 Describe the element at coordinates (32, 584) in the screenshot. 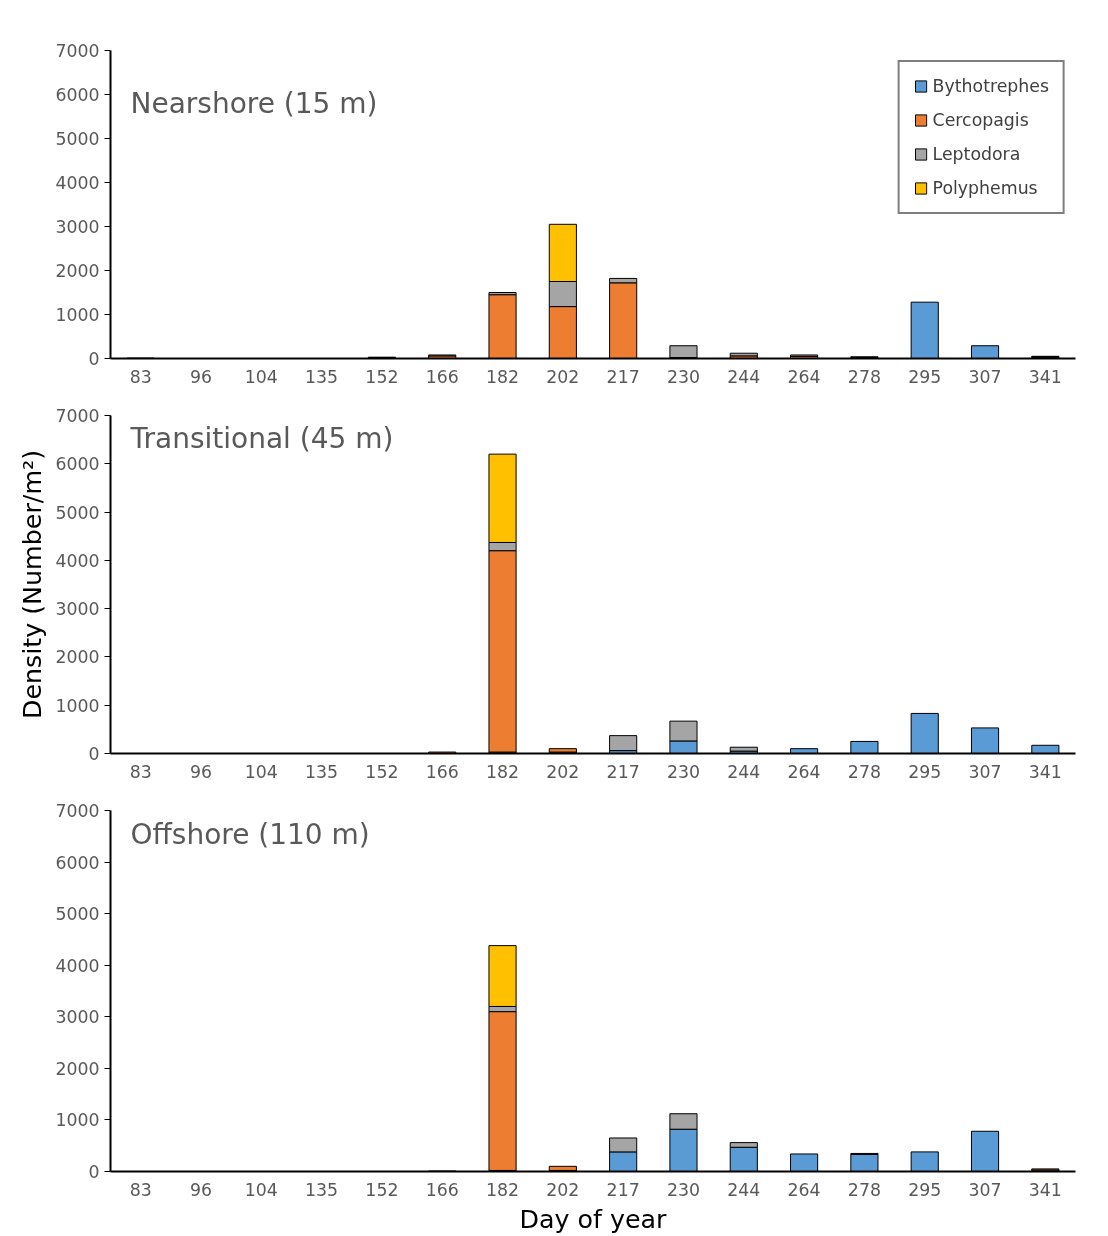

I see `y-axis-title: Density (Number/m²)` at that location.